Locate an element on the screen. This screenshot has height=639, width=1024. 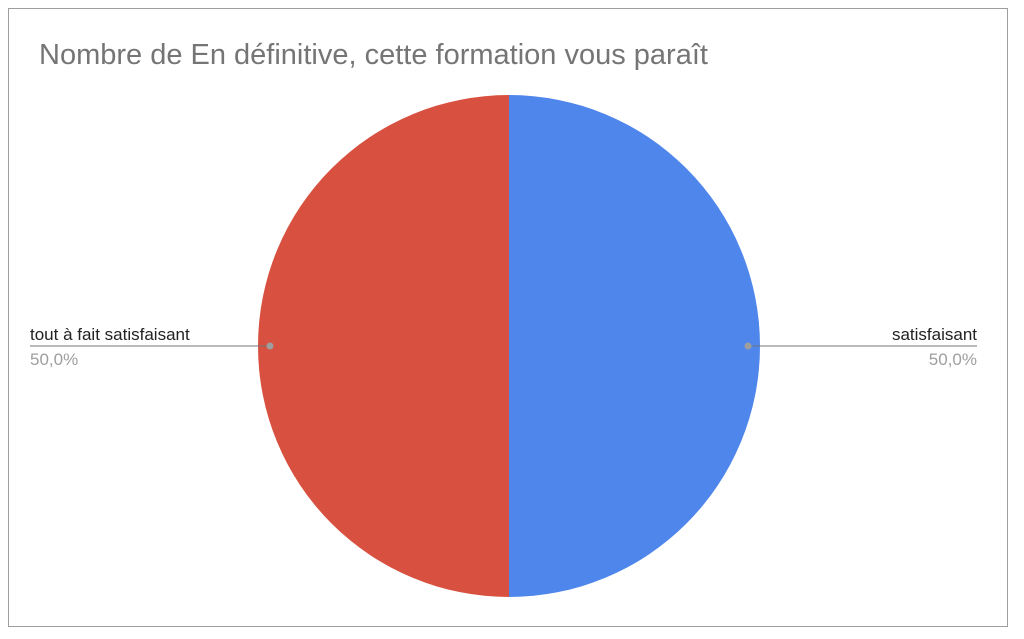
slice-percent-satisfaisant: 50,0% is located at coordinates (953, 359).